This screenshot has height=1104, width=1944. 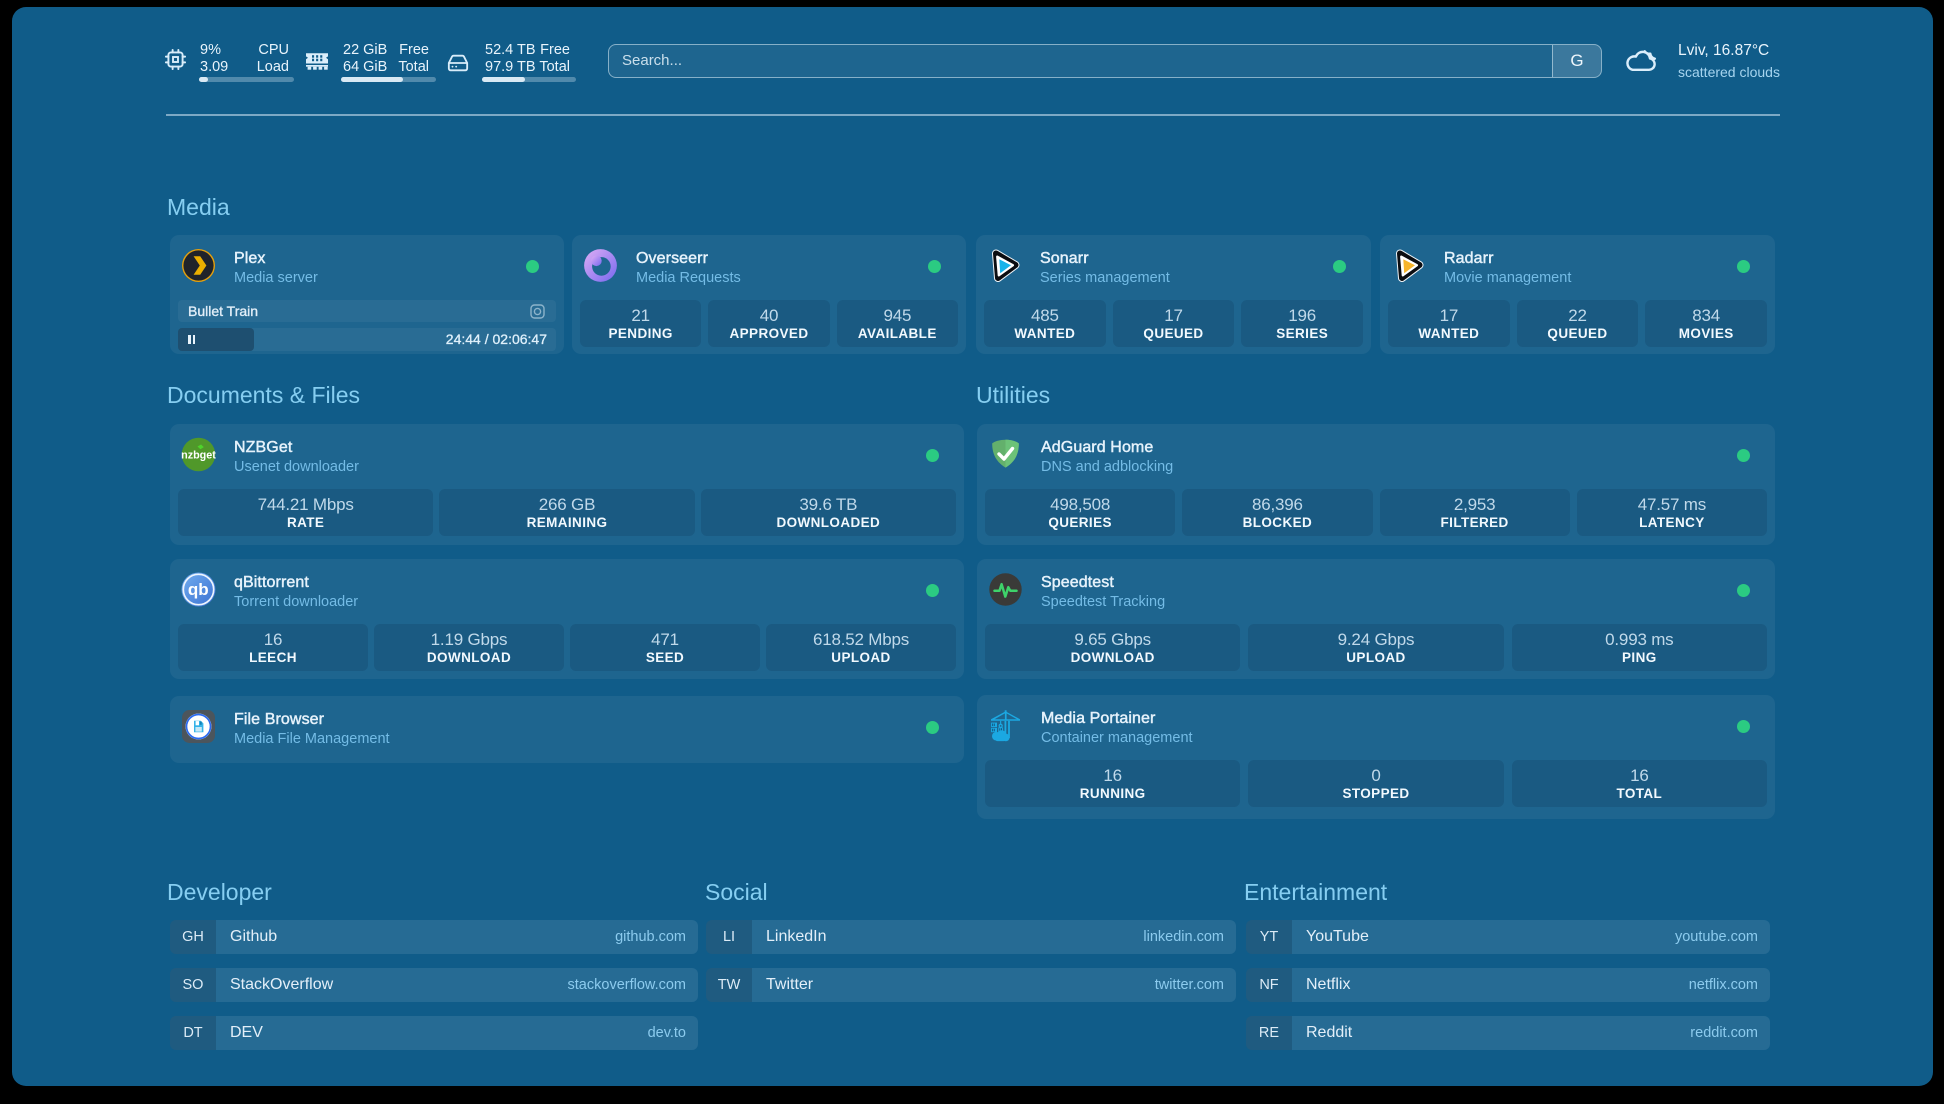 What do you see at coordinates (198, 589) in the screenshot?
I see `svg-text: qb` at bounding box center [198, 589].